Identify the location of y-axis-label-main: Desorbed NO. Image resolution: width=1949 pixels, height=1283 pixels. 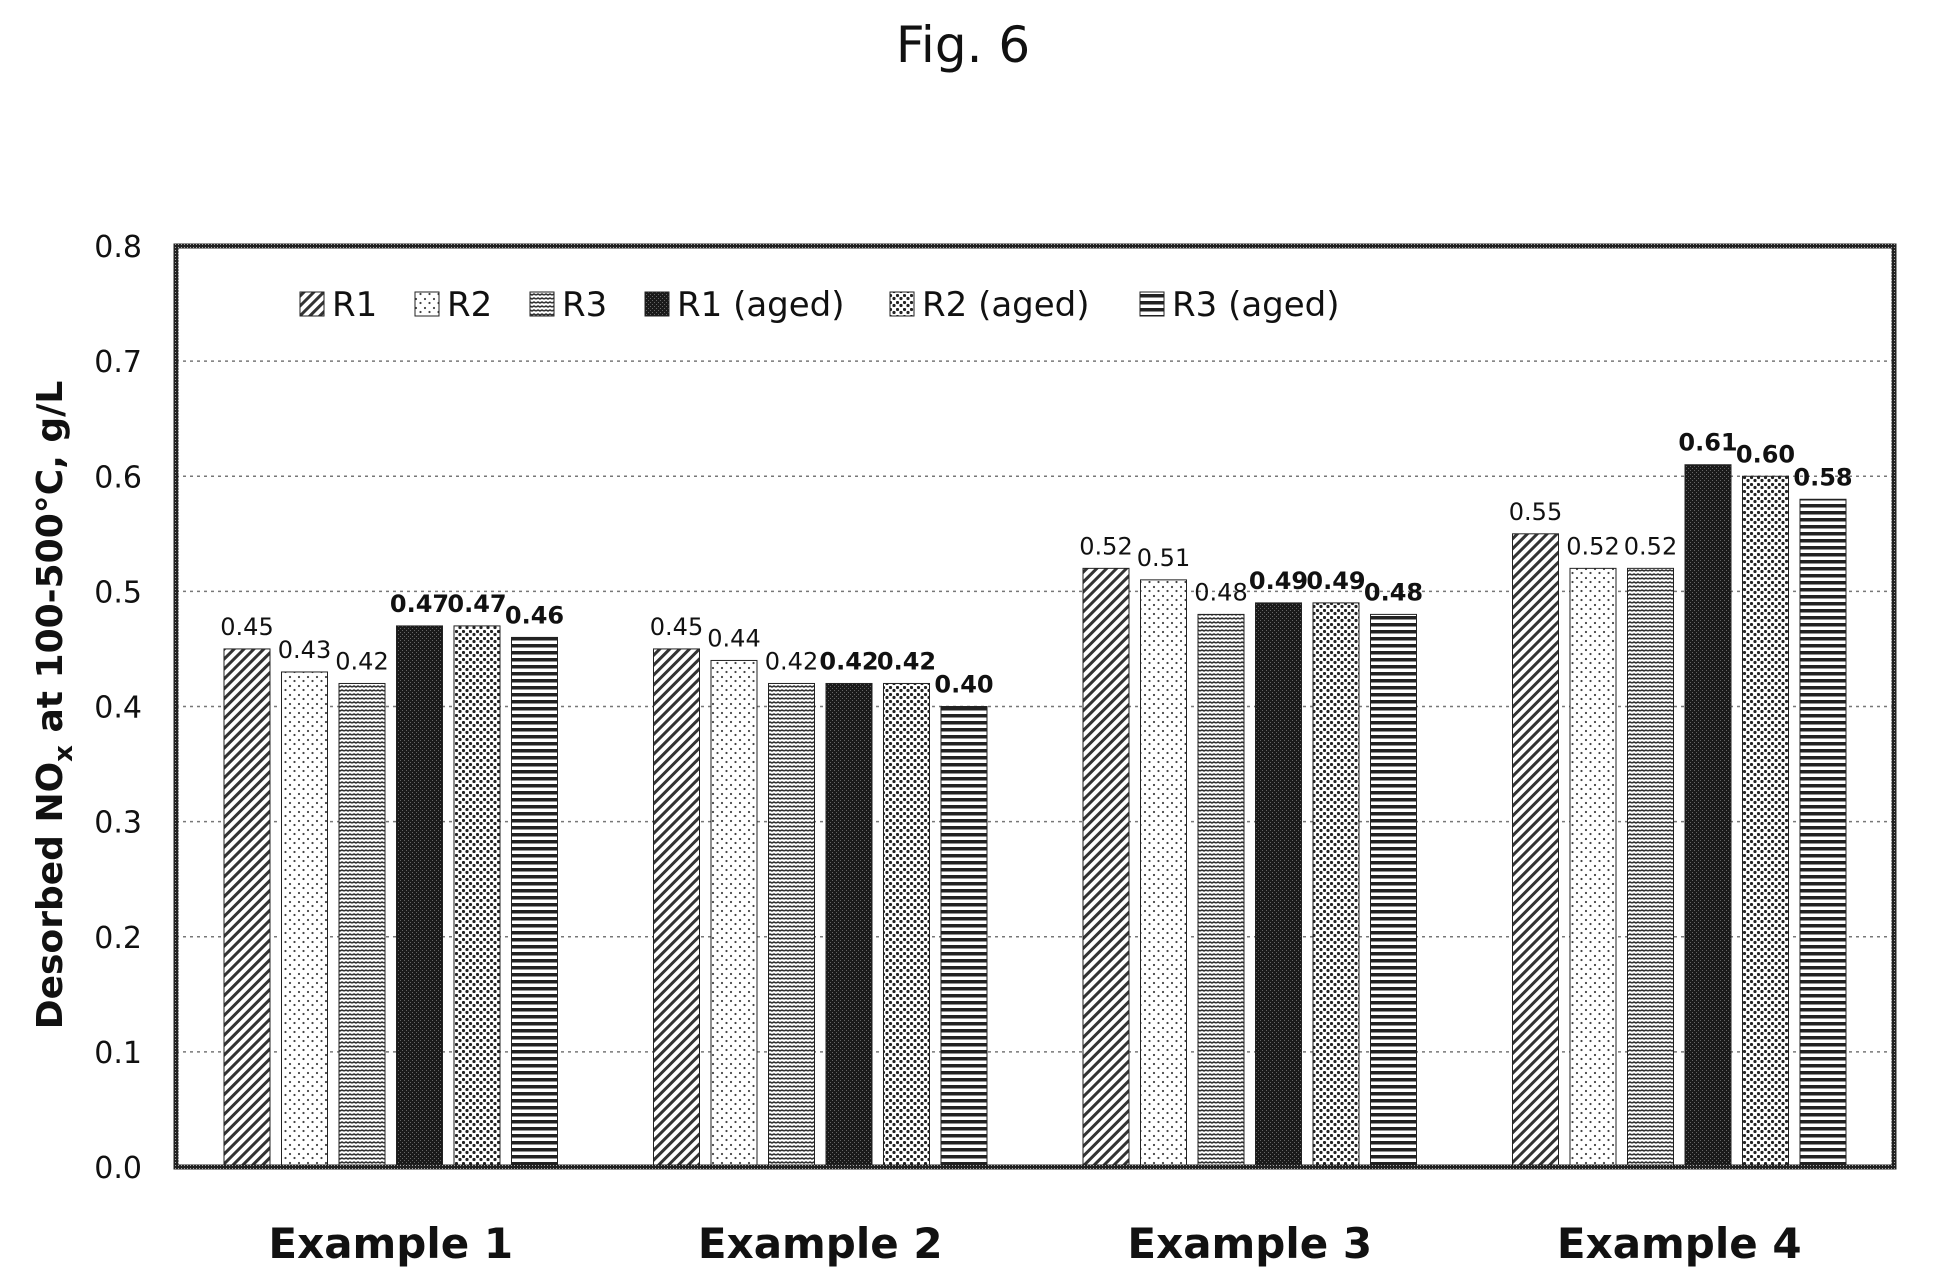
(50, 895).